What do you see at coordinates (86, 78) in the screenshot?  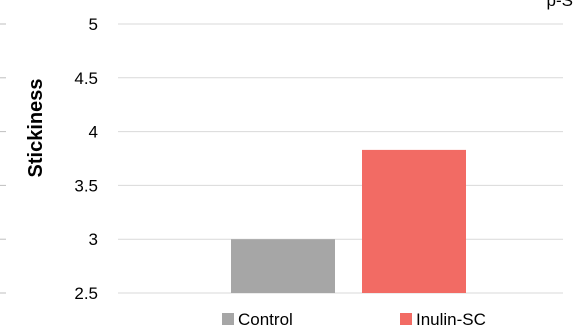 I see `y-tick-label: 4.5` at bounding box center [86, 78].